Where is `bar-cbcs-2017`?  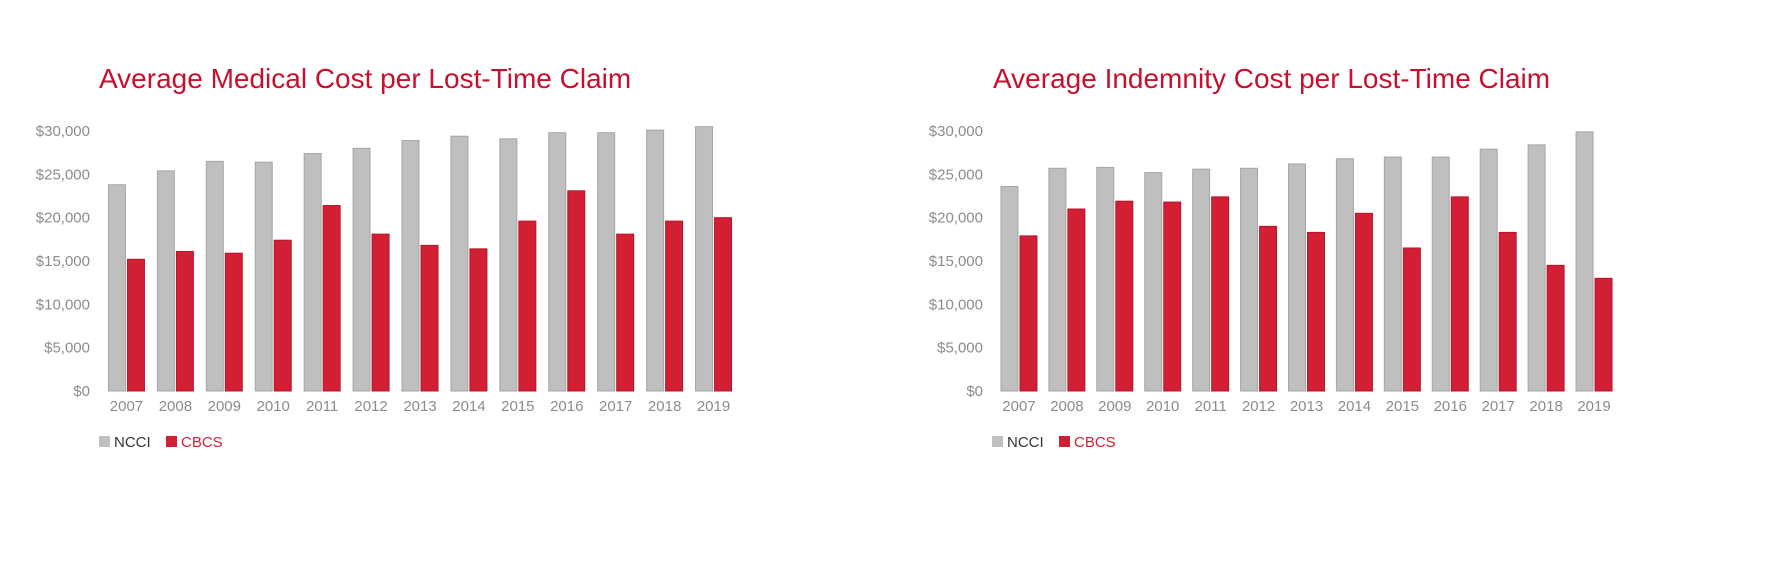 bar-cbcs-2017 is located at coordinates (625, 312).